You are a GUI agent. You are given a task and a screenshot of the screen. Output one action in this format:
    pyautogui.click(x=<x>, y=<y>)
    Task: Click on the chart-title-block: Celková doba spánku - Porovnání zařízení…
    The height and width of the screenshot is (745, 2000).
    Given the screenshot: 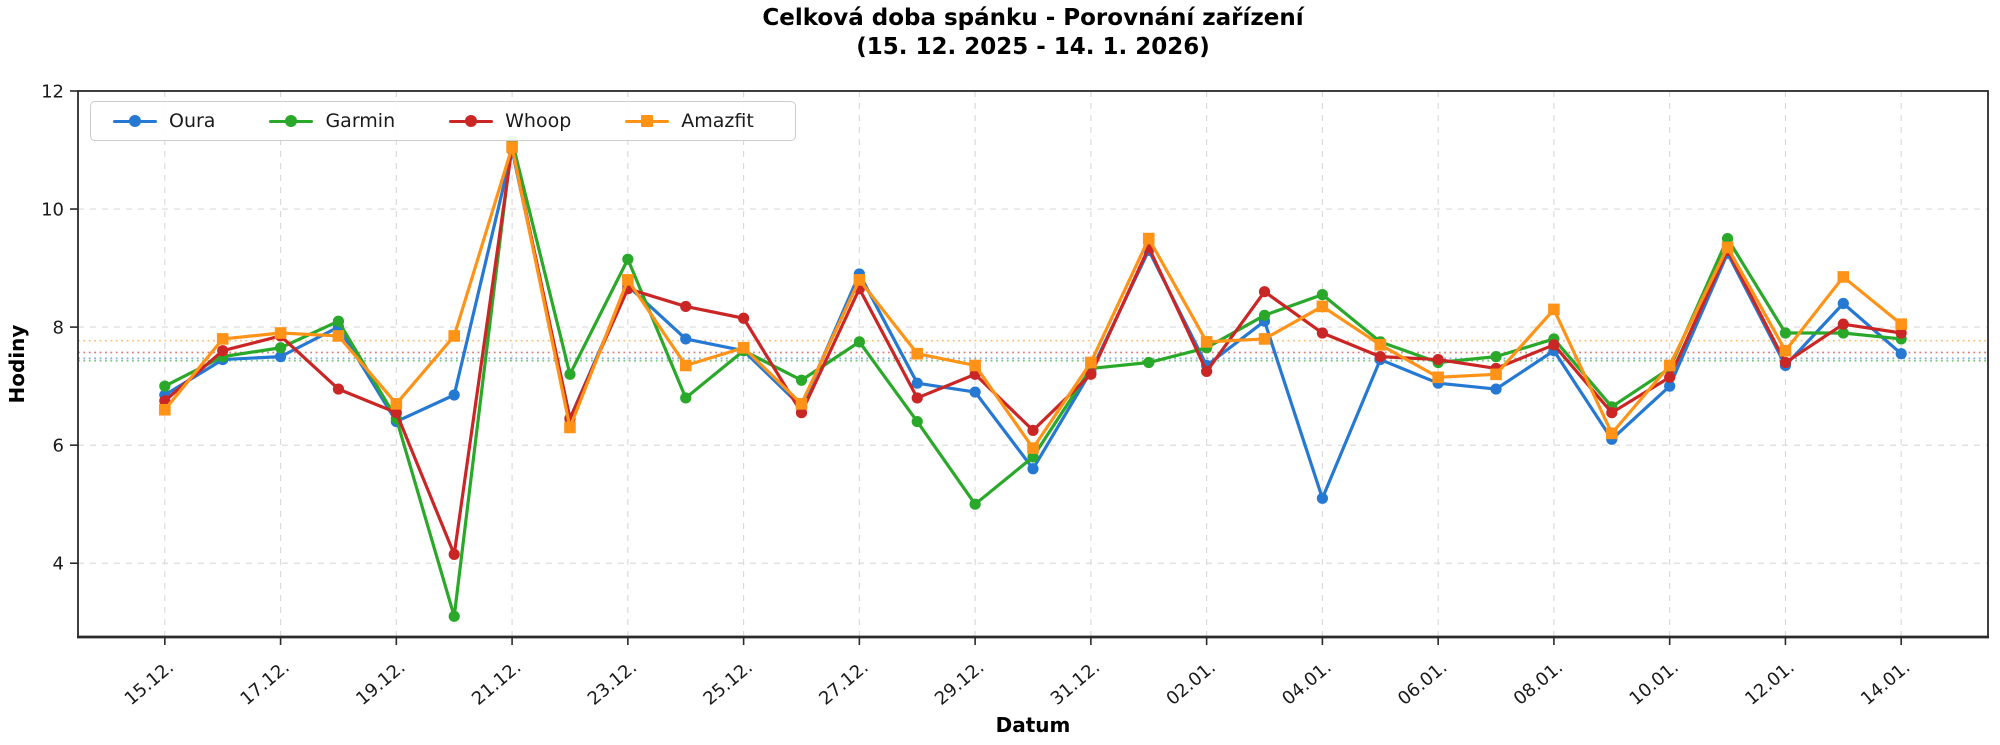 What is the action you would take?
    pyautogui.click(x=1033, y=33)
    